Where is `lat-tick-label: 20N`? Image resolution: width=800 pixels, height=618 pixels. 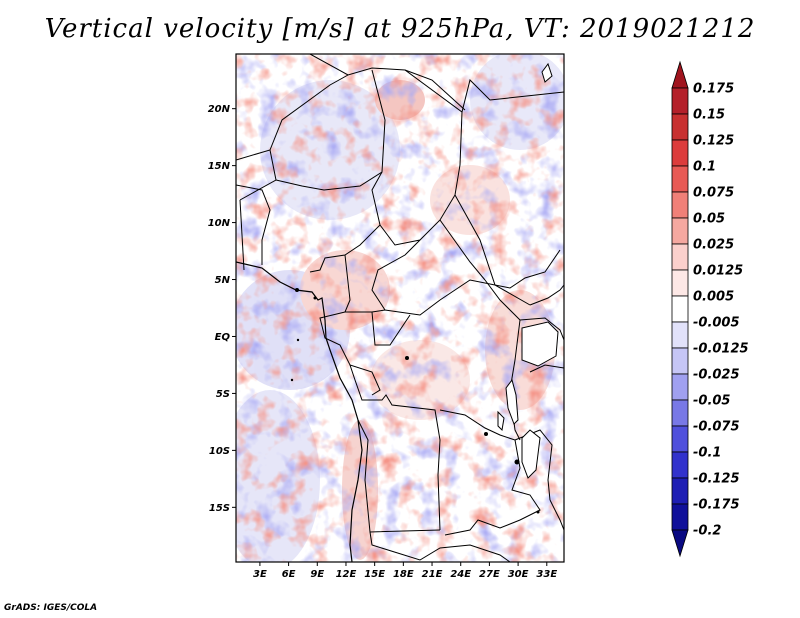 lat-tick-label: 20N is located at coordinates (219, 109).